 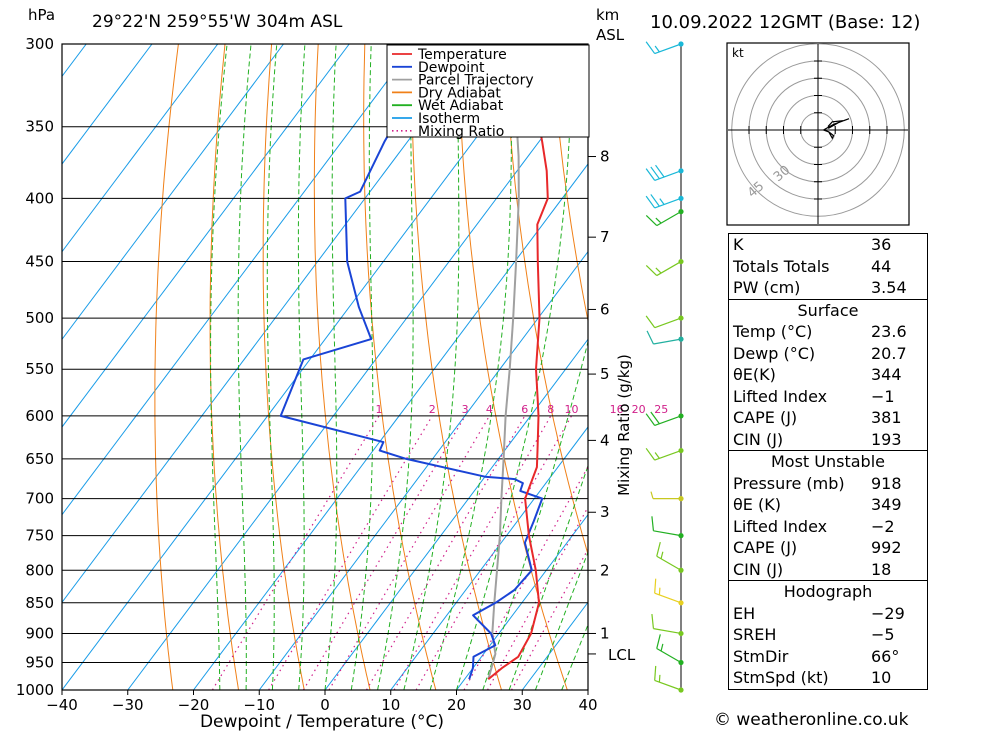 I want to click on mixing-ratio-label: 3, so click(x=465, y=409).